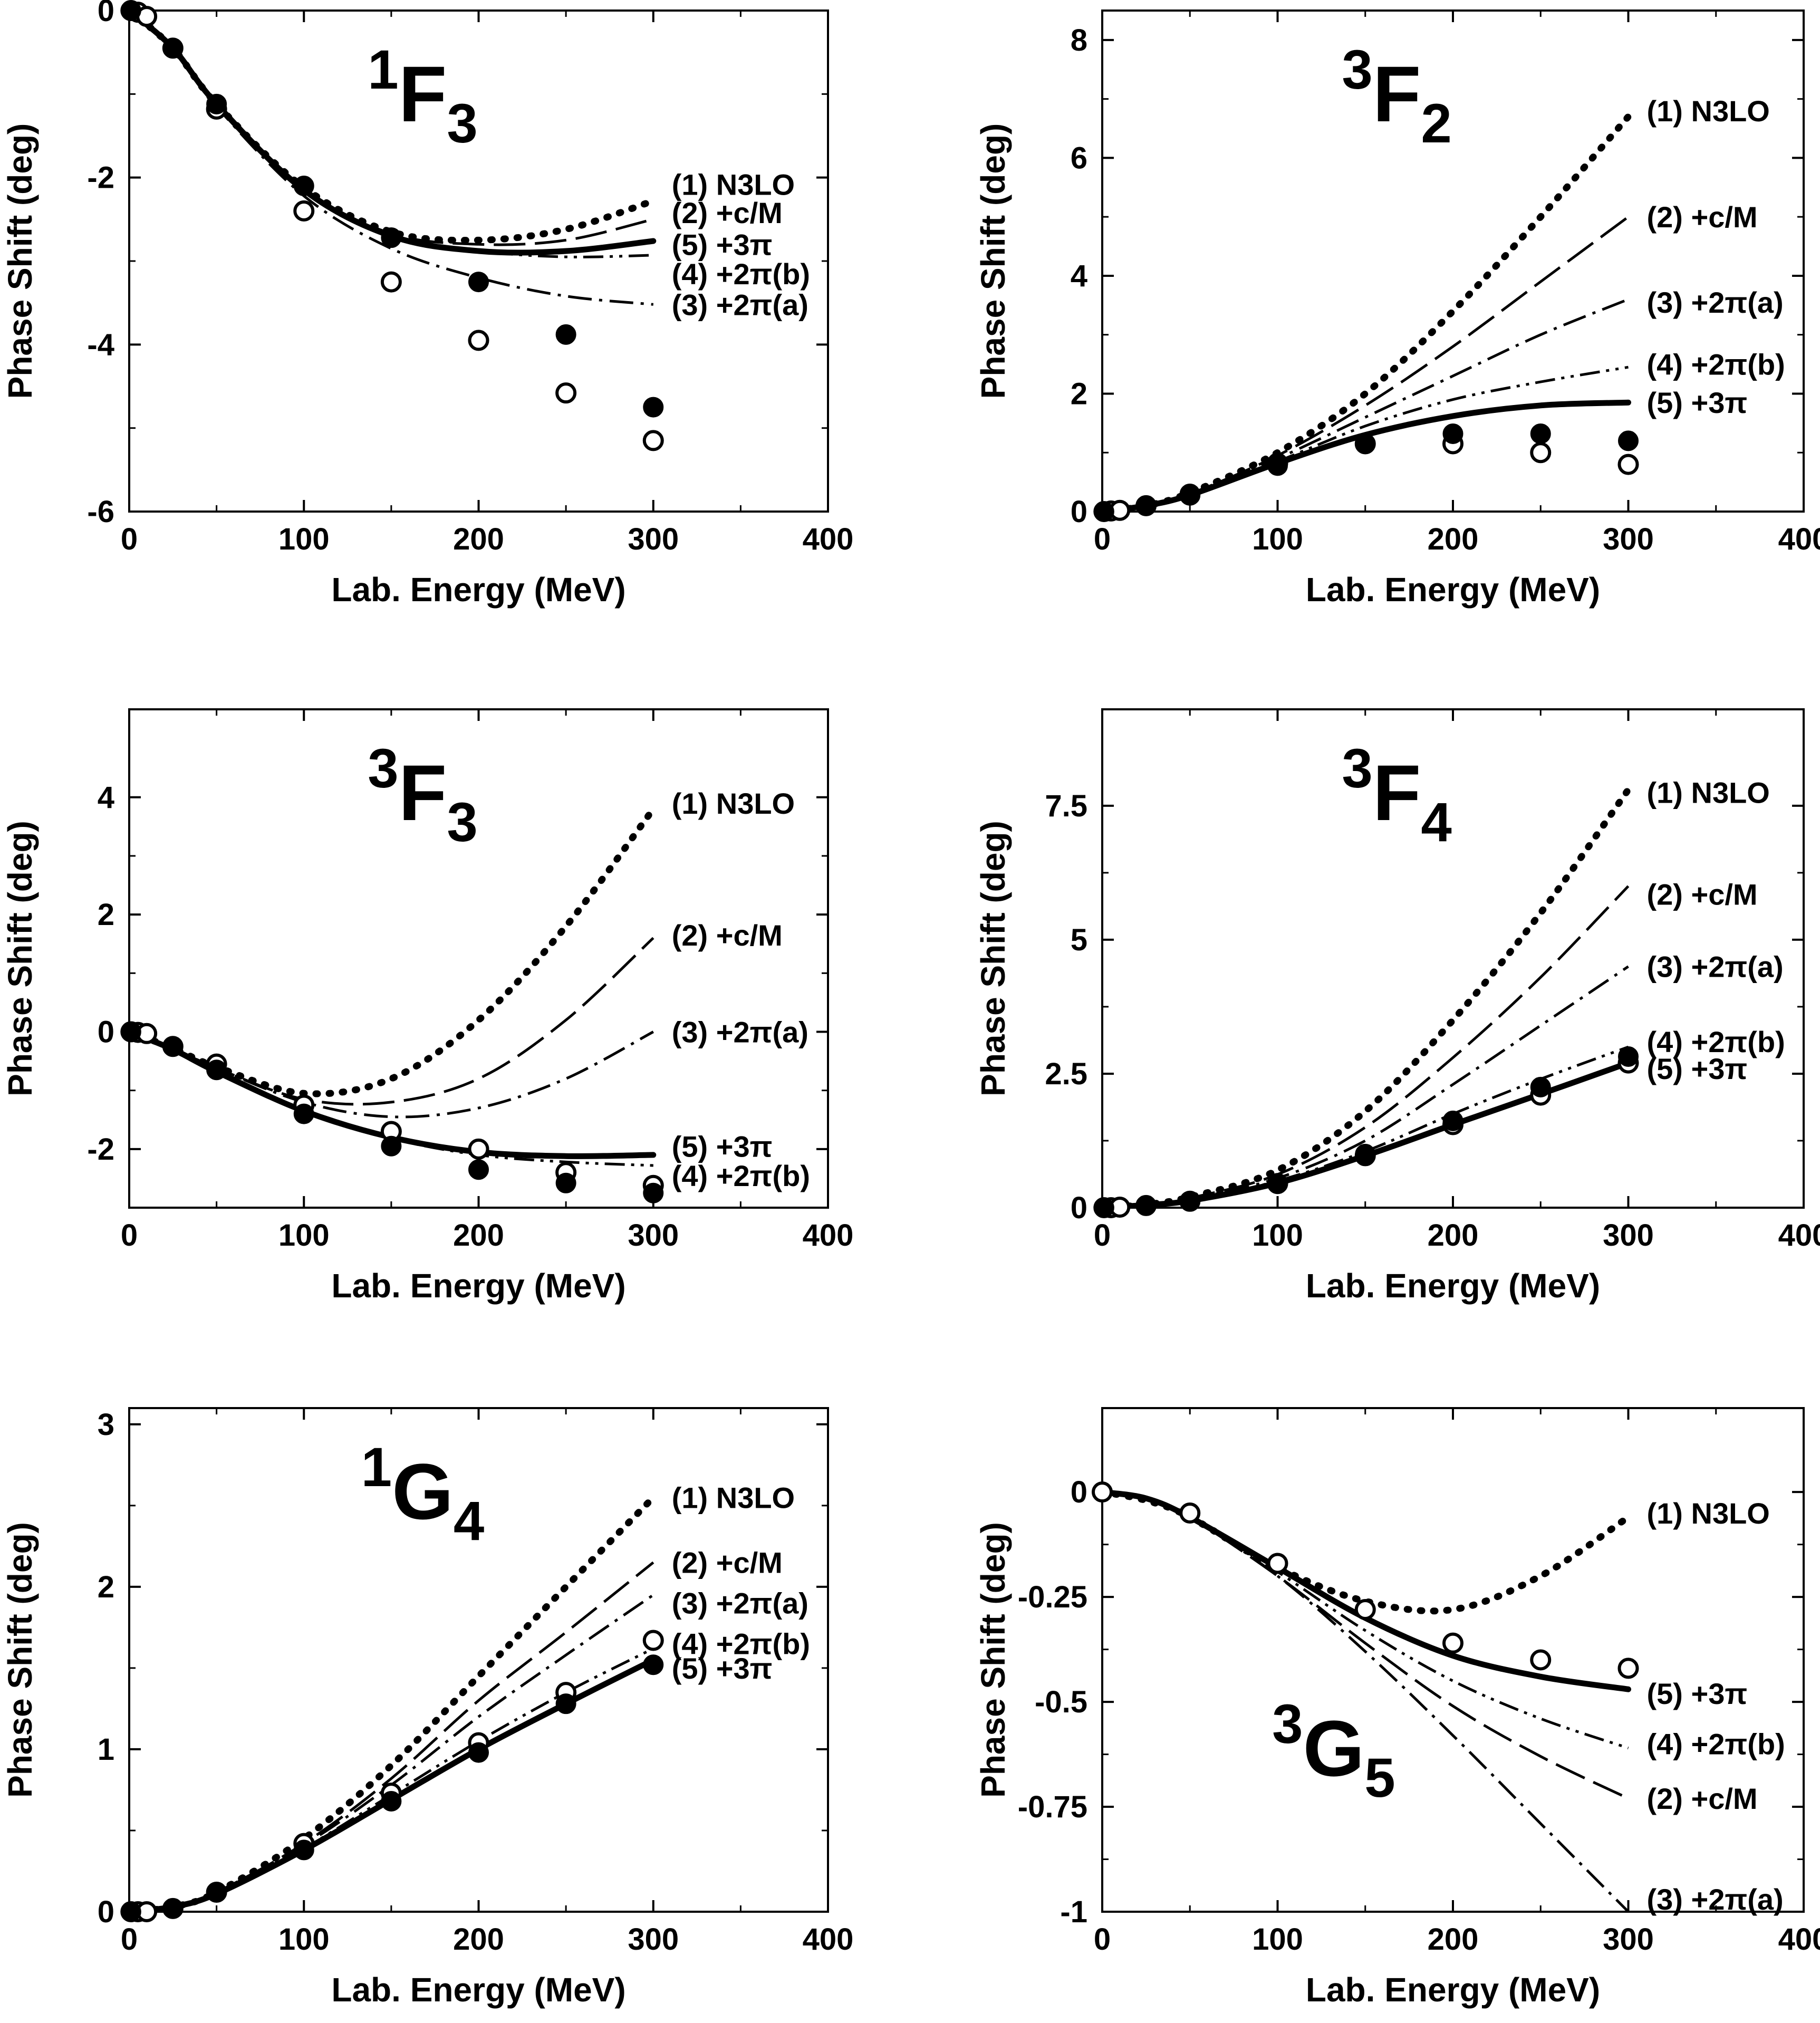 The width and height of the screenshot is (1820, 2023). Describe the element at coordinates (1066, 806) in the screenshot. I see `y-tick-label: 7.5` at that location.